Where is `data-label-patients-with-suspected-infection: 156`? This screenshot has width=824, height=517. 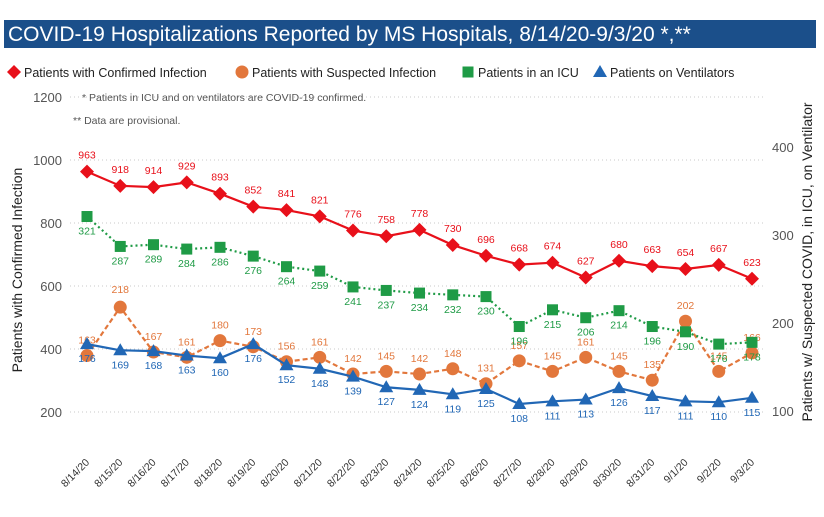 data-label-patients-with-suspected-infection: 156 is located at coordinates (287, 347).